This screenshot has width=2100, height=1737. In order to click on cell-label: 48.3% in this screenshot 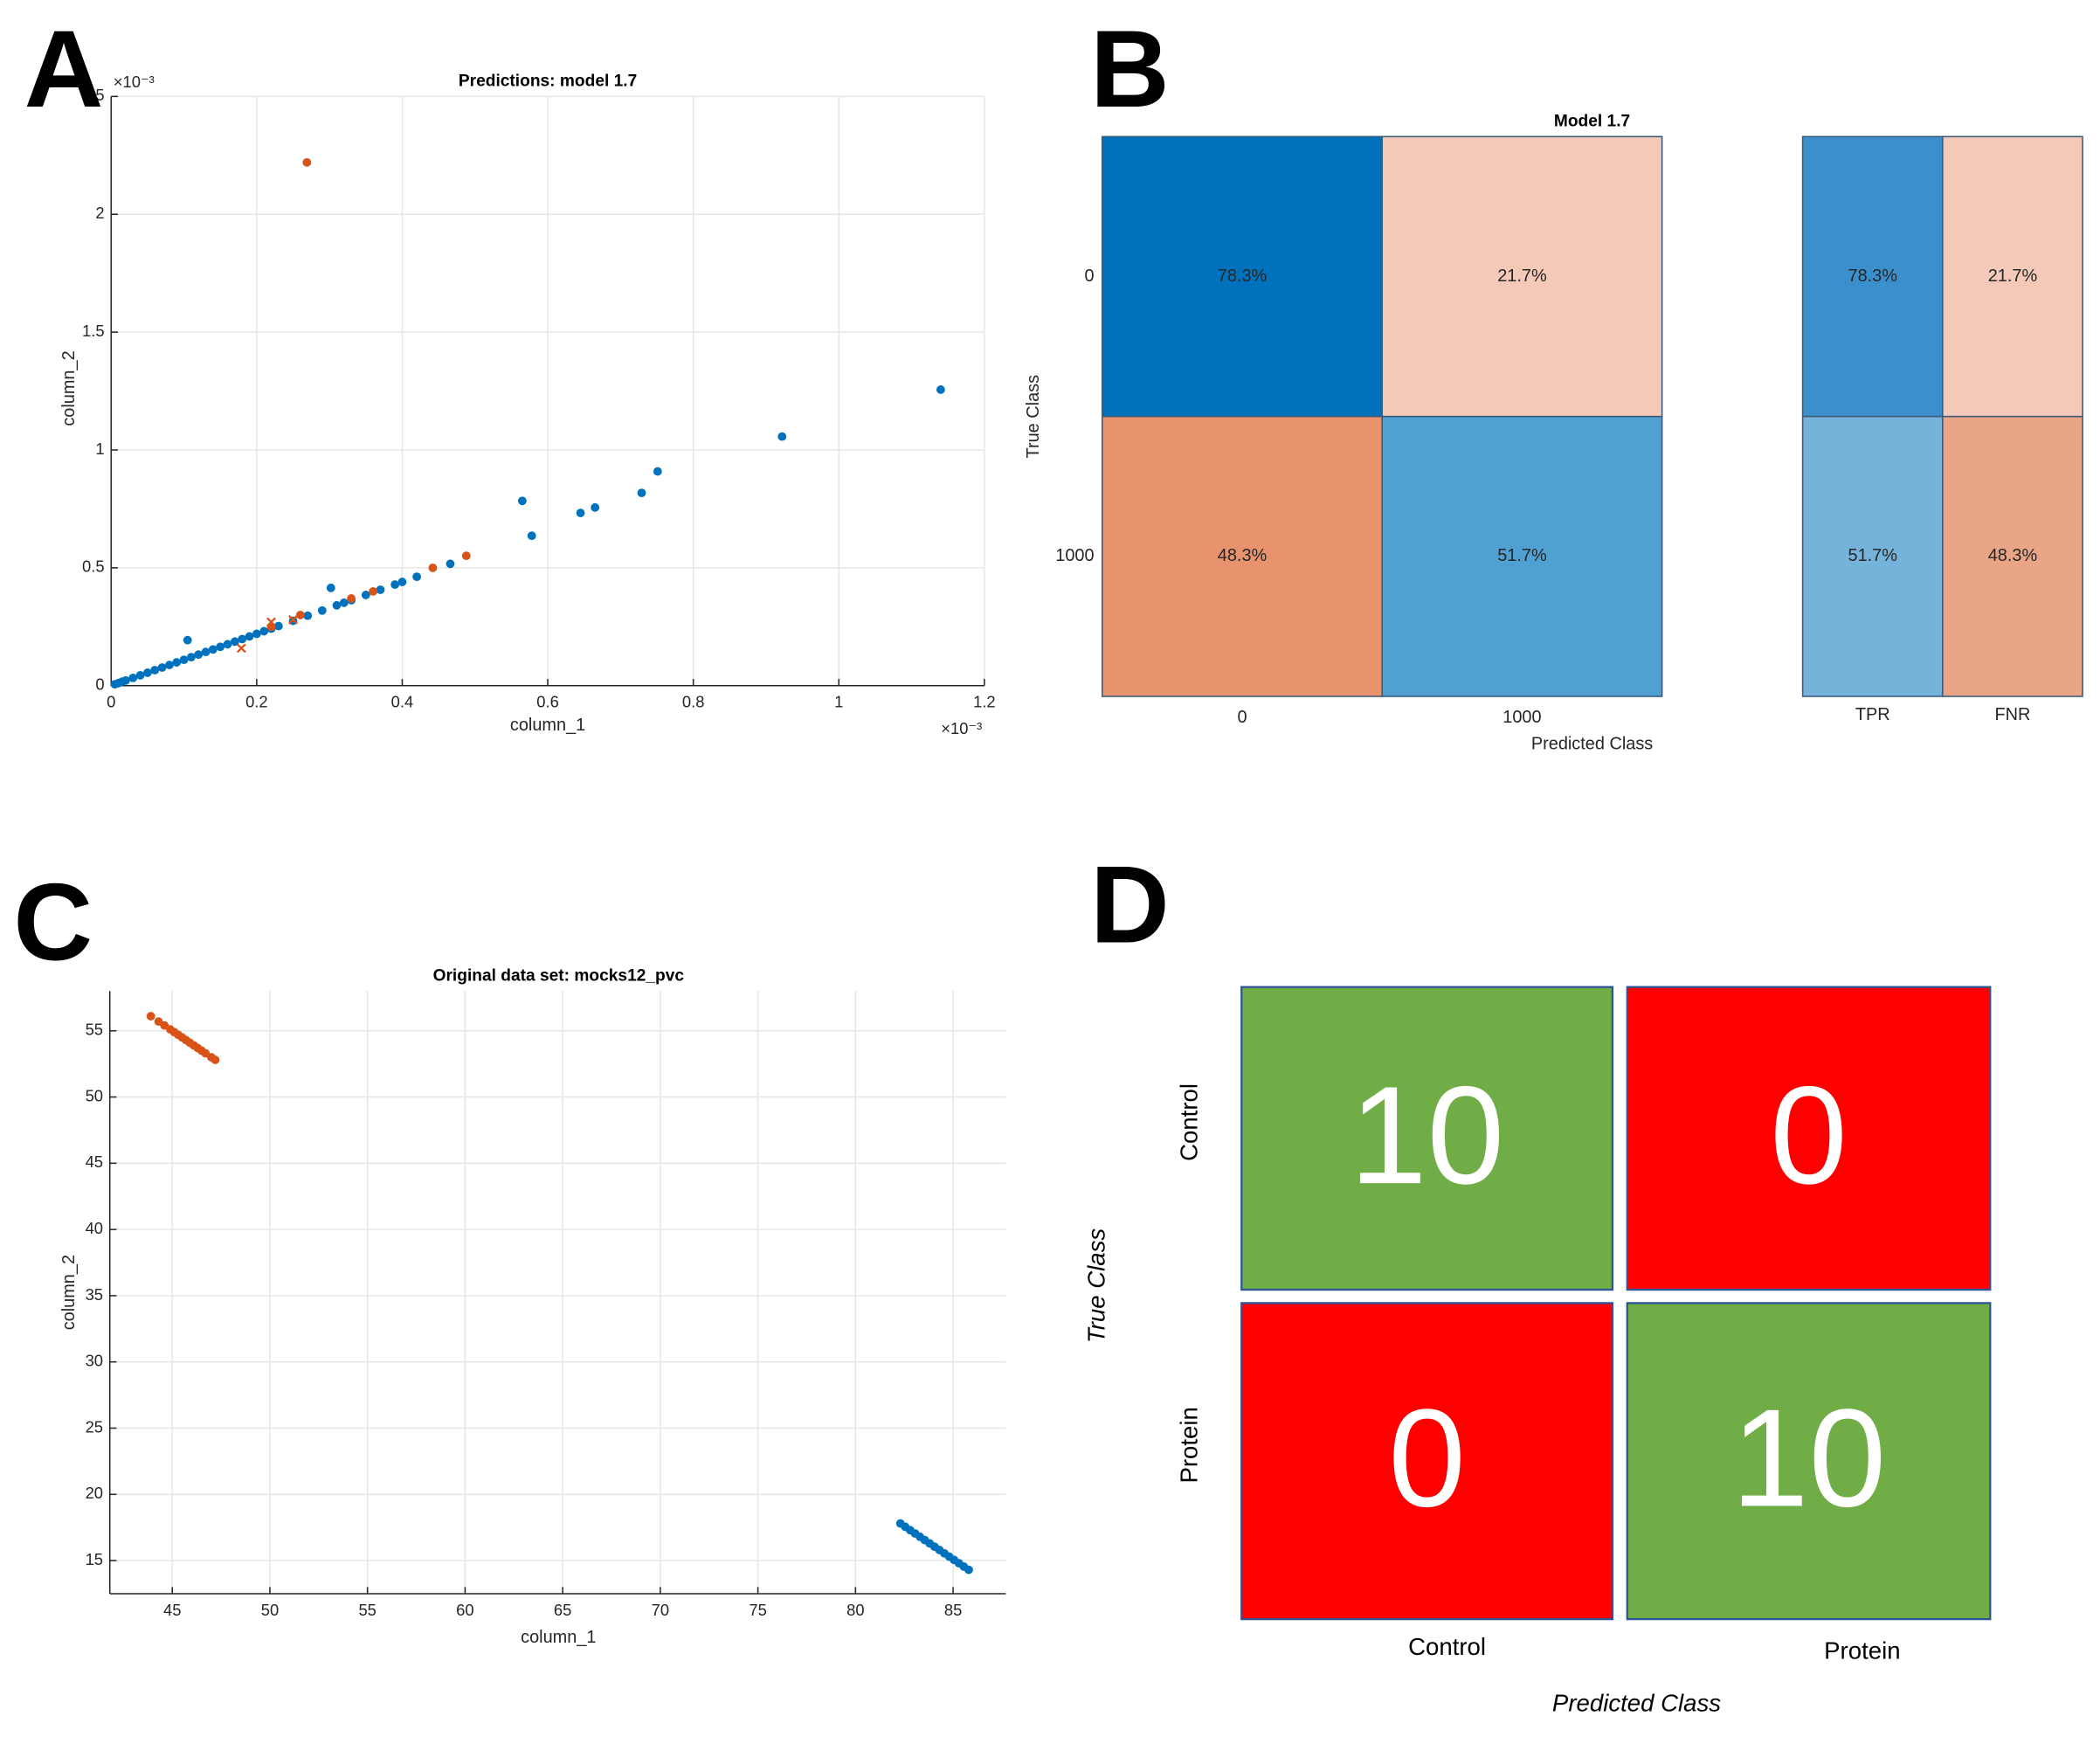, I will do `click(1242, 555)`.